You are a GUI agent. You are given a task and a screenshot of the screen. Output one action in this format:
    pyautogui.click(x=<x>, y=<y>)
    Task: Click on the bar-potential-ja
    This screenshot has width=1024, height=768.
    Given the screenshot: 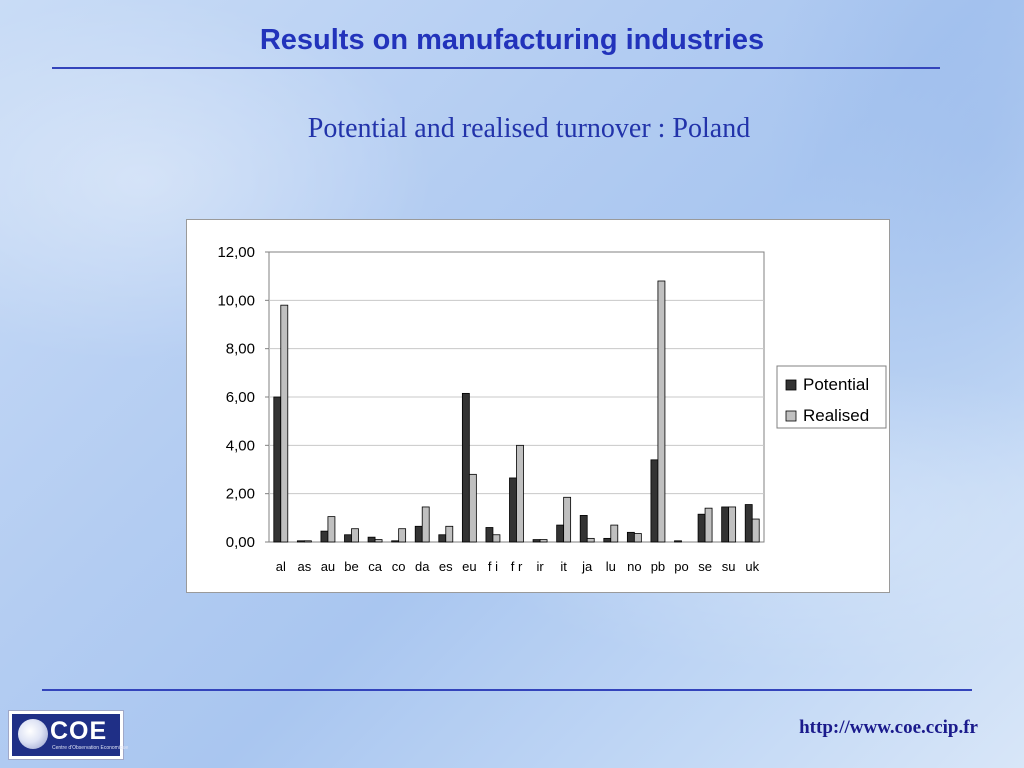 What is the action you would take?
    pyautogui.click(x=583, y=529)
    